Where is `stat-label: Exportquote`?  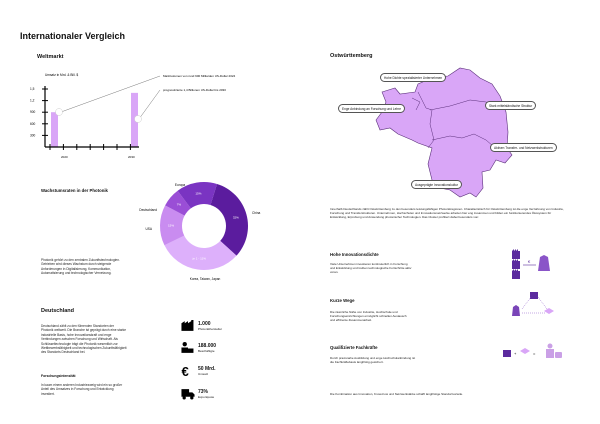
stat-label: Exportquote is located at coordinates (206, 397).